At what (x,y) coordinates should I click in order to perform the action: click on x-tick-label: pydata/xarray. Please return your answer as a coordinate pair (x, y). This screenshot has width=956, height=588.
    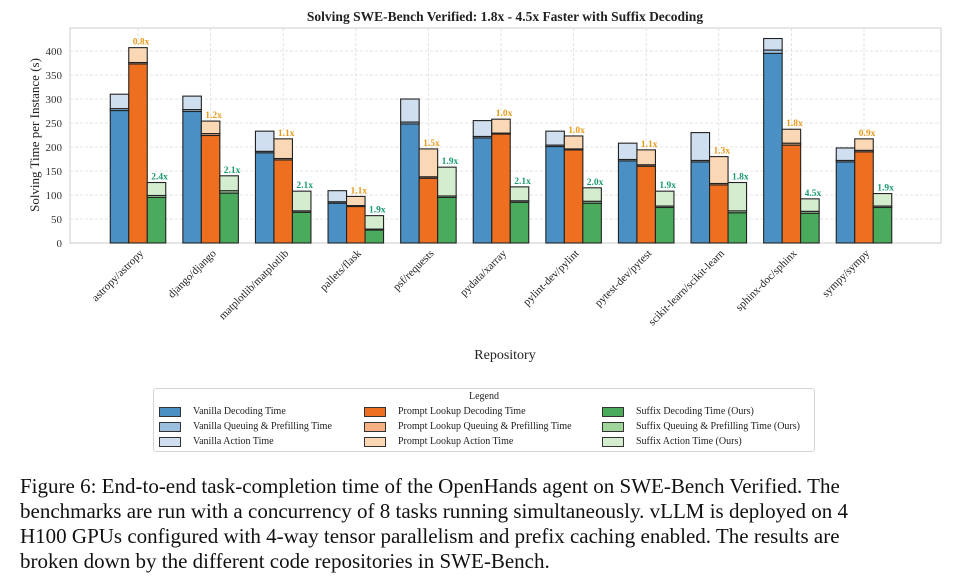
    Looking at the image, I should click on (484, 273).